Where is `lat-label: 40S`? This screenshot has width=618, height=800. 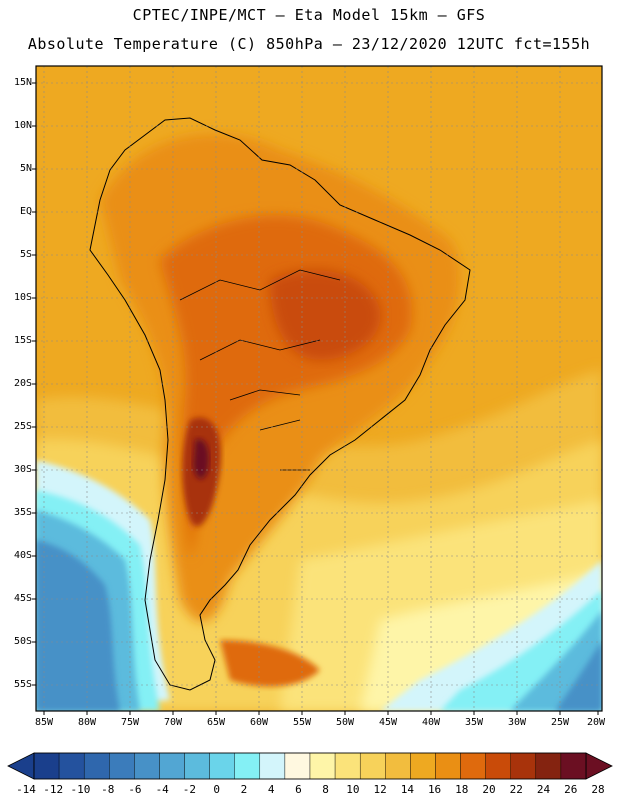
lat-label: 40S is located at coordinates (22, 555).